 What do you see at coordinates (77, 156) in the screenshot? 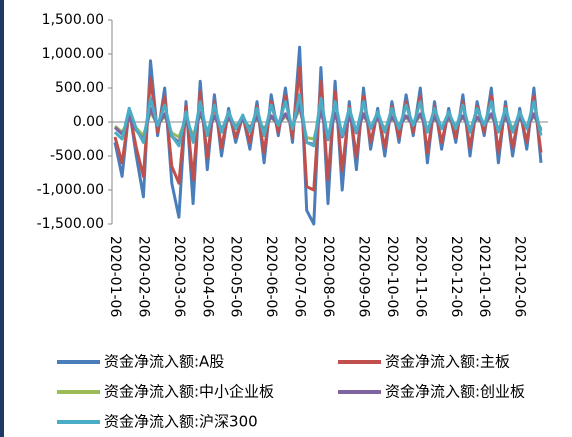
I see `y-tick-label: -500.00` at bounding box center [77, 156].